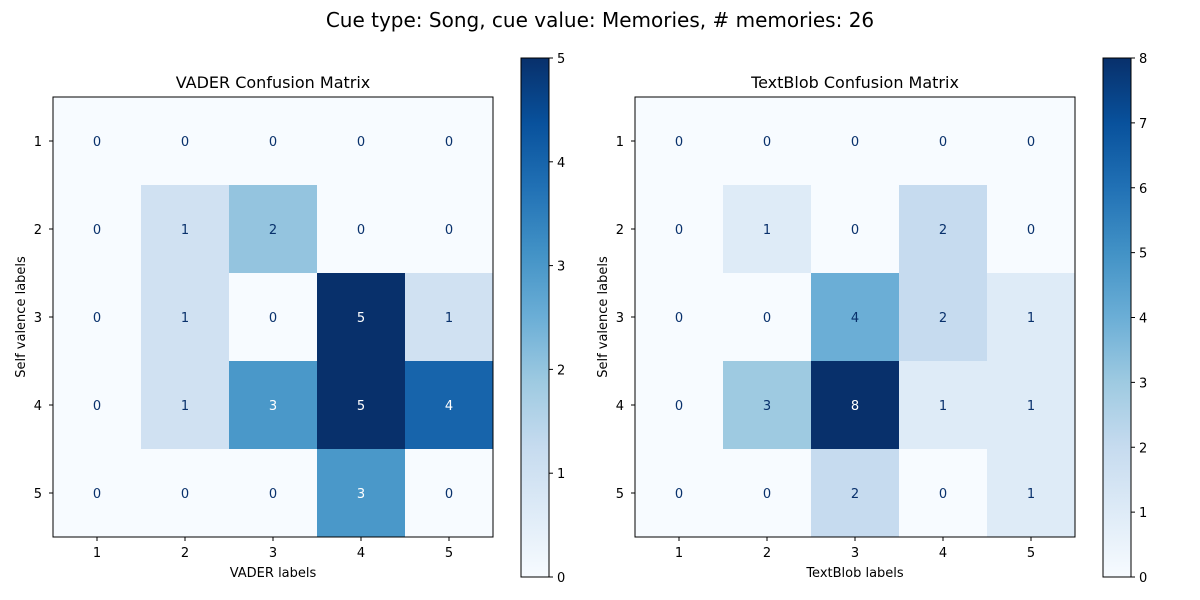 The image size is (1200, 600). I want to click on x-tick-label: 1, so click(97, 553).